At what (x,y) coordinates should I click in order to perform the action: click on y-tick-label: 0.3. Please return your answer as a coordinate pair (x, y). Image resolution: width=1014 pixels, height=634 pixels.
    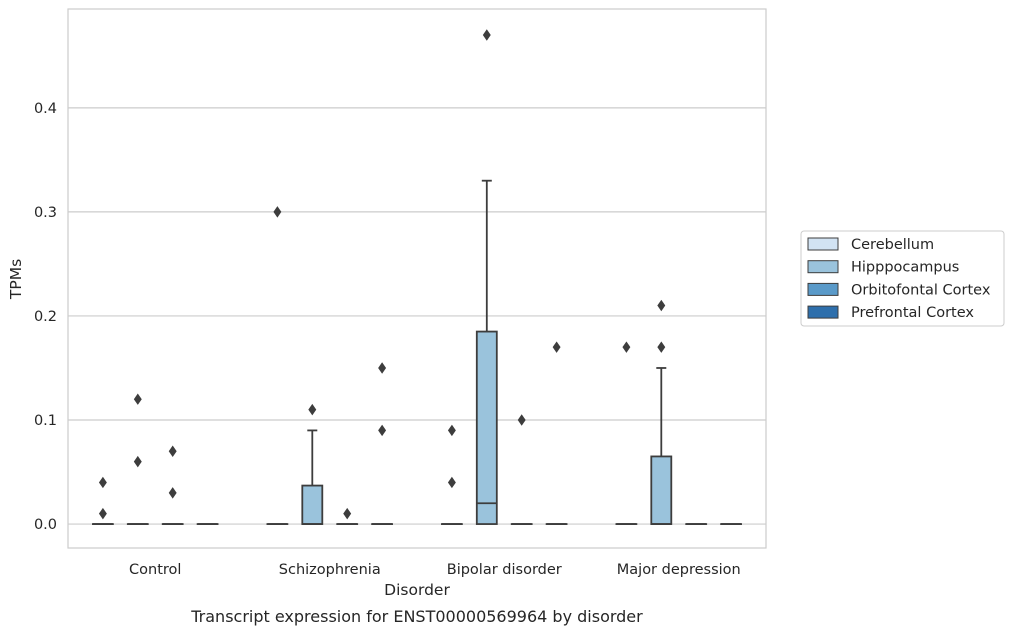
    Looking at the image, I should click on (45, 213).